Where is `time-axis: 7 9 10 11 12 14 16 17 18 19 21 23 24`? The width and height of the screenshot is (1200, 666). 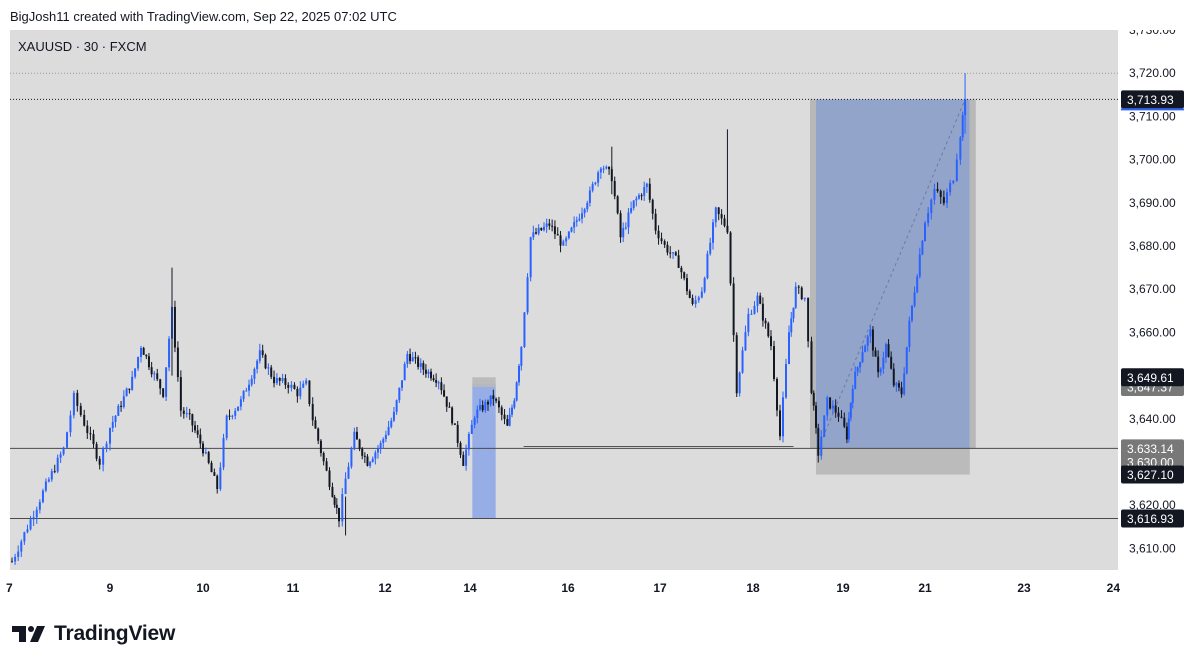
time-axis: 7 9 10 11 12 14 16 17 18 19 21 23 24 is located at coordinates (563, 588).